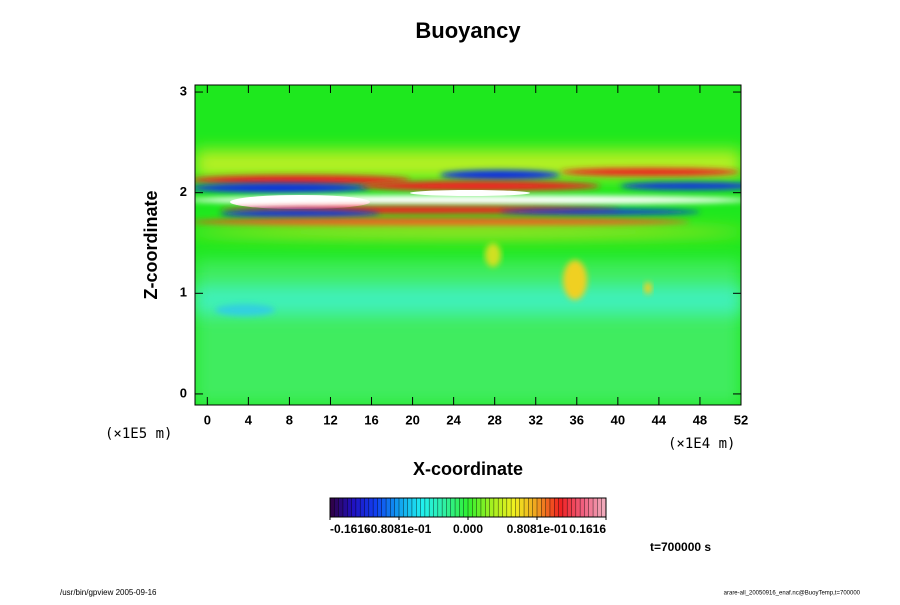 This screenshot has width=900, height=605. I want to click on x-tick-label: 28, so click(494, 419).